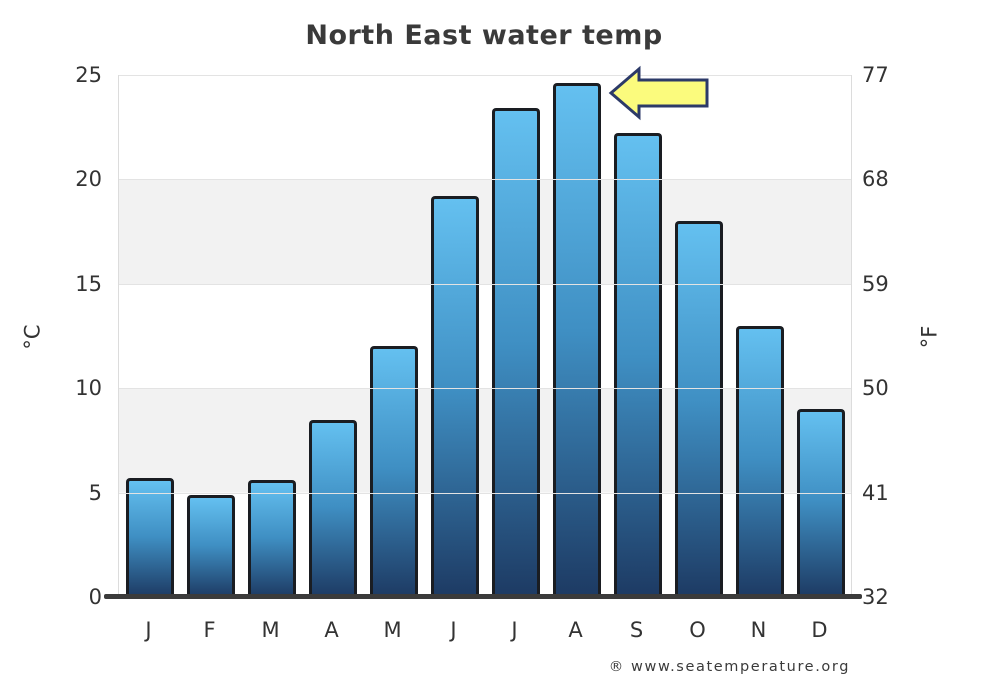  What do you see at coordinates (484, 35) in the screenshot?
I see `chart-title: North East water temp` at bounding box center [484, 35].